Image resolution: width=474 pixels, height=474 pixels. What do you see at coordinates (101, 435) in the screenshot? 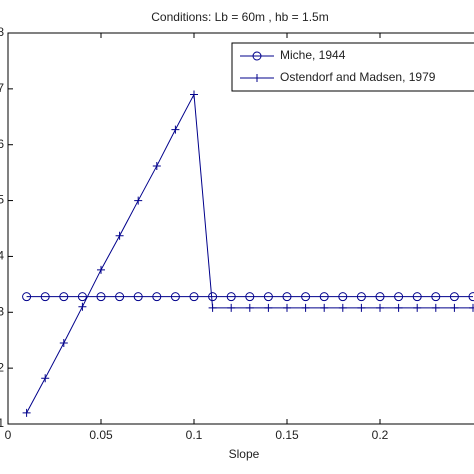
I see `x-tick-label: 0.05` at bounding box center [101, 435].